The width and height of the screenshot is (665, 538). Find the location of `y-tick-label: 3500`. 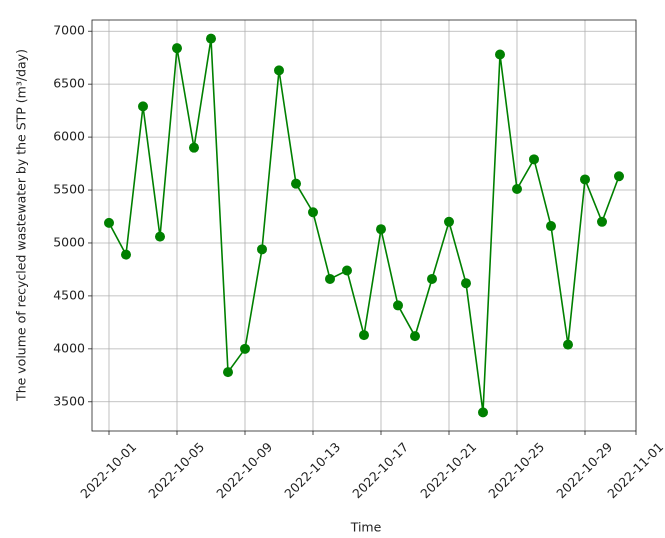

y-tick-label: 3500 is located at coordinates (69, 400).